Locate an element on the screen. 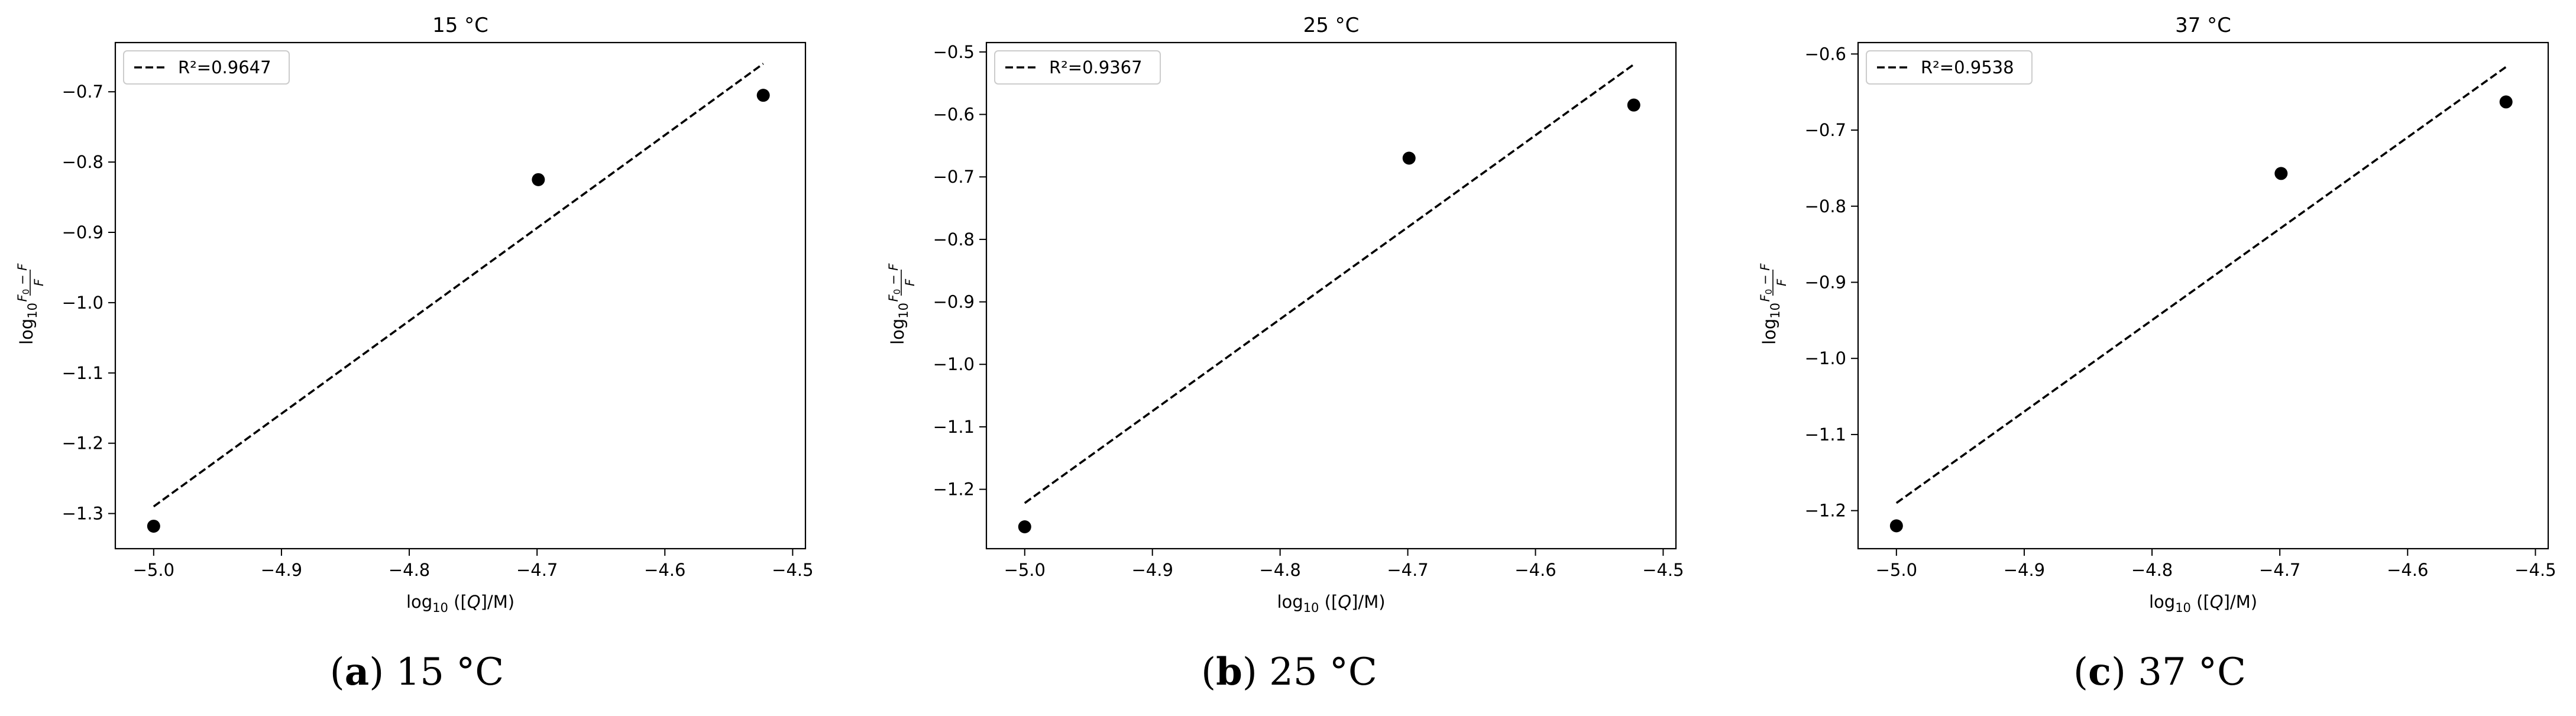 Image resolution: width=2576 pixels, height=716 pixels. chart-title: 25 °C is located at coordinates (1332, 25).